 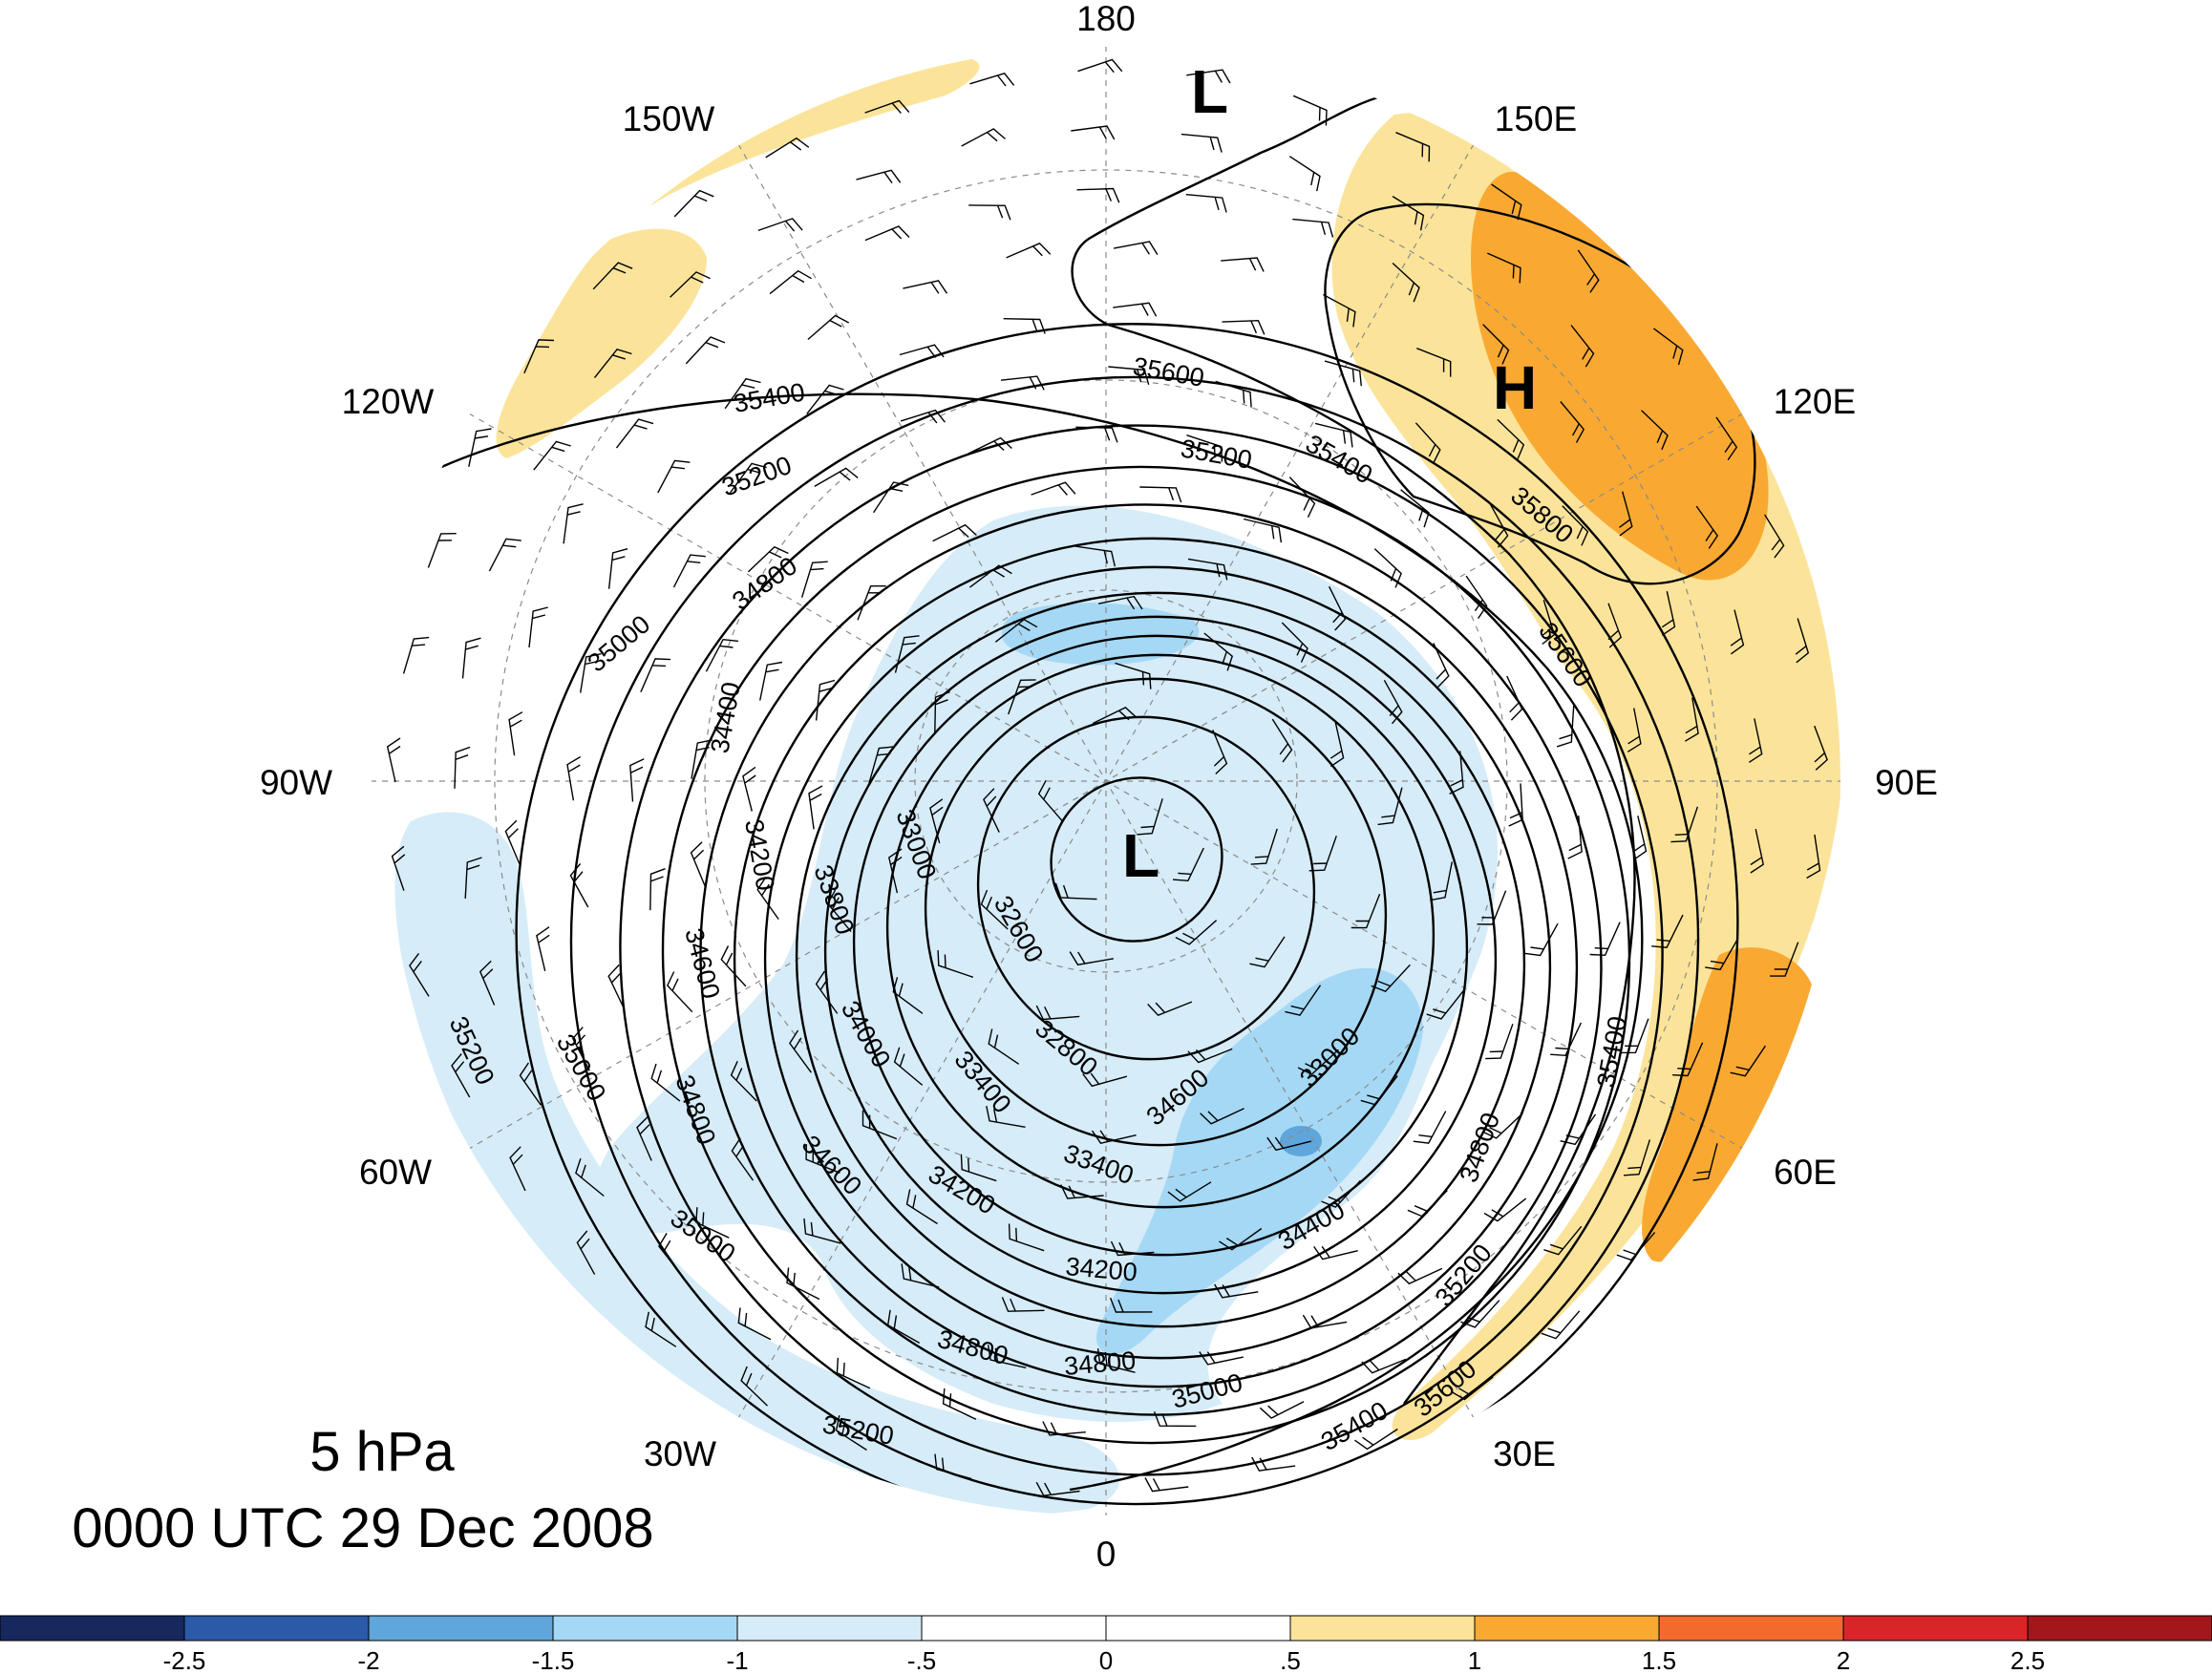 I want to click on colorbar-tick-label: .5, so click(x=1290, y=1660).